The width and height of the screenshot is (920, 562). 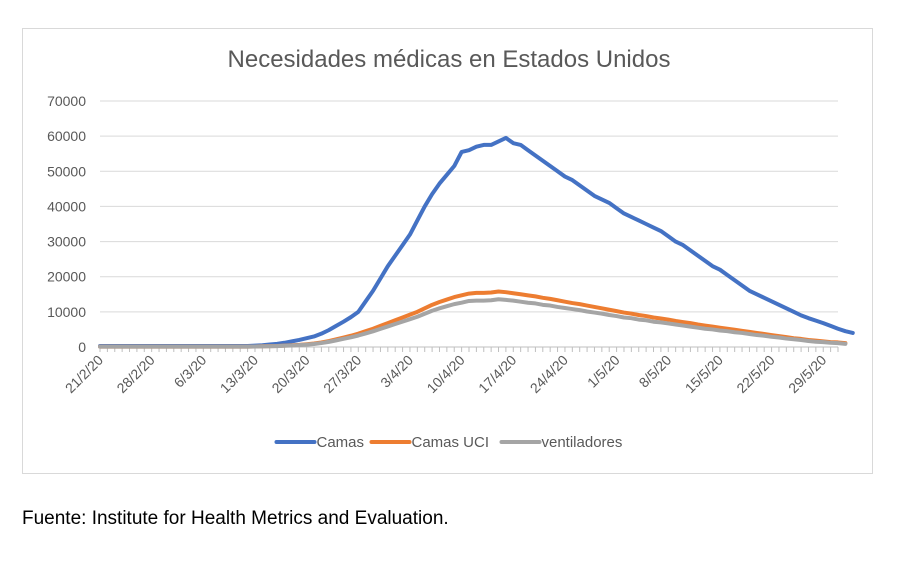 I want to click on x-tick-label: 10/4/20, so click(x=445, y=374).